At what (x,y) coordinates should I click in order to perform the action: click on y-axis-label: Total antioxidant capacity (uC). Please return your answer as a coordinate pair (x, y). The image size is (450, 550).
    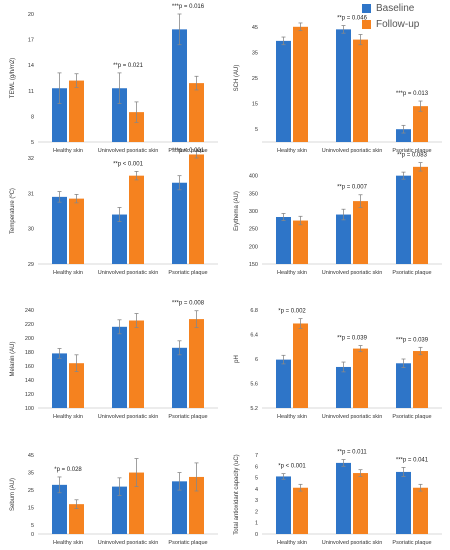
    Looking at the image, I should click on (237, 494).